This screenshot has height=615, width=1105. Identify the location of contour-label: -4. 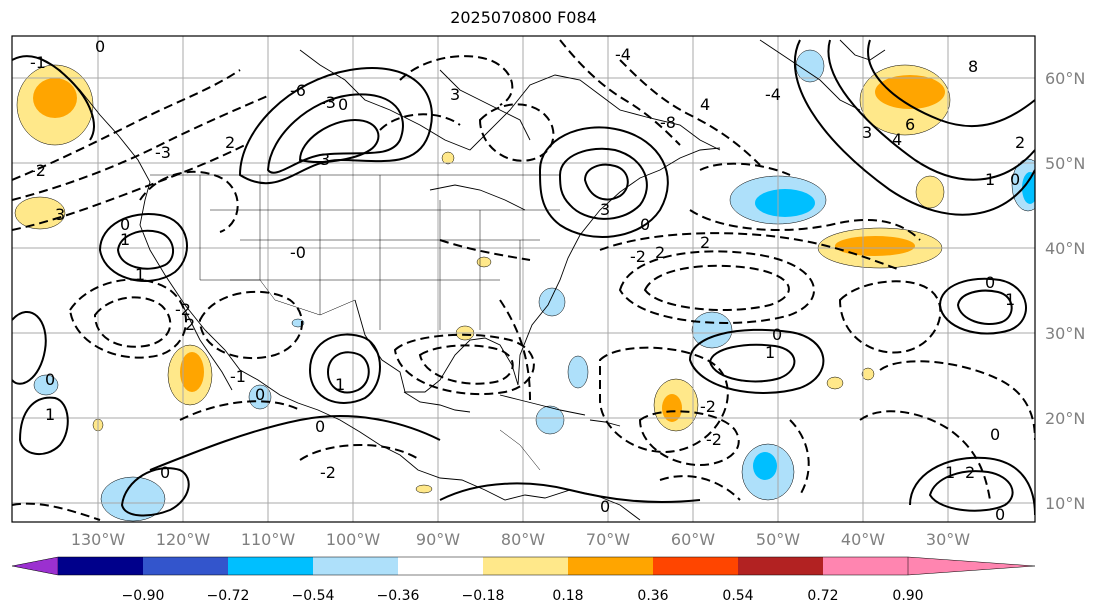
(623, 54).